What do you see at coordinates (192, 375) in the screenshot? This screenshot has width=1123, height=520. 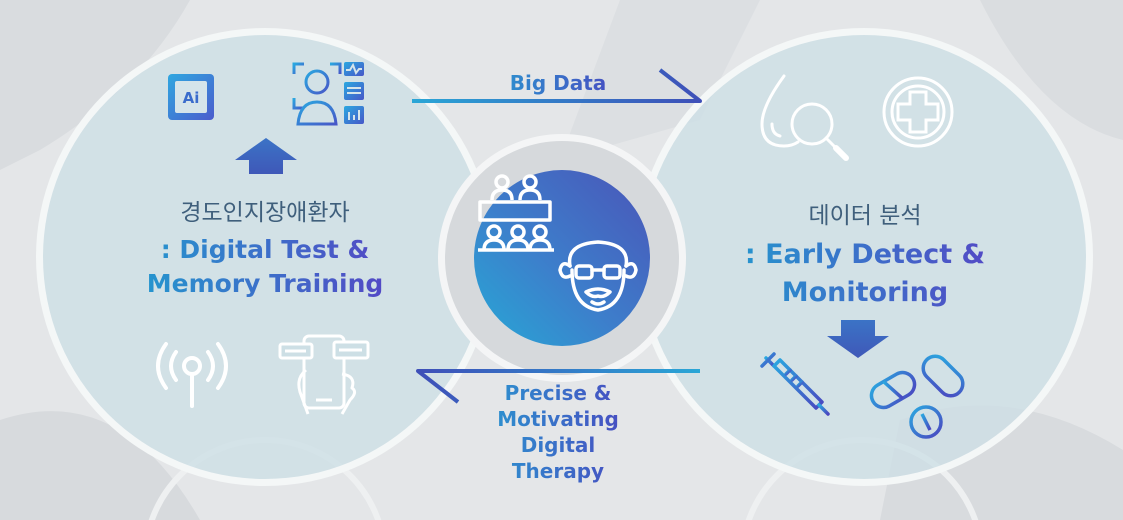 I see `wireless-signal-icon` at bounding box center [192, 375].